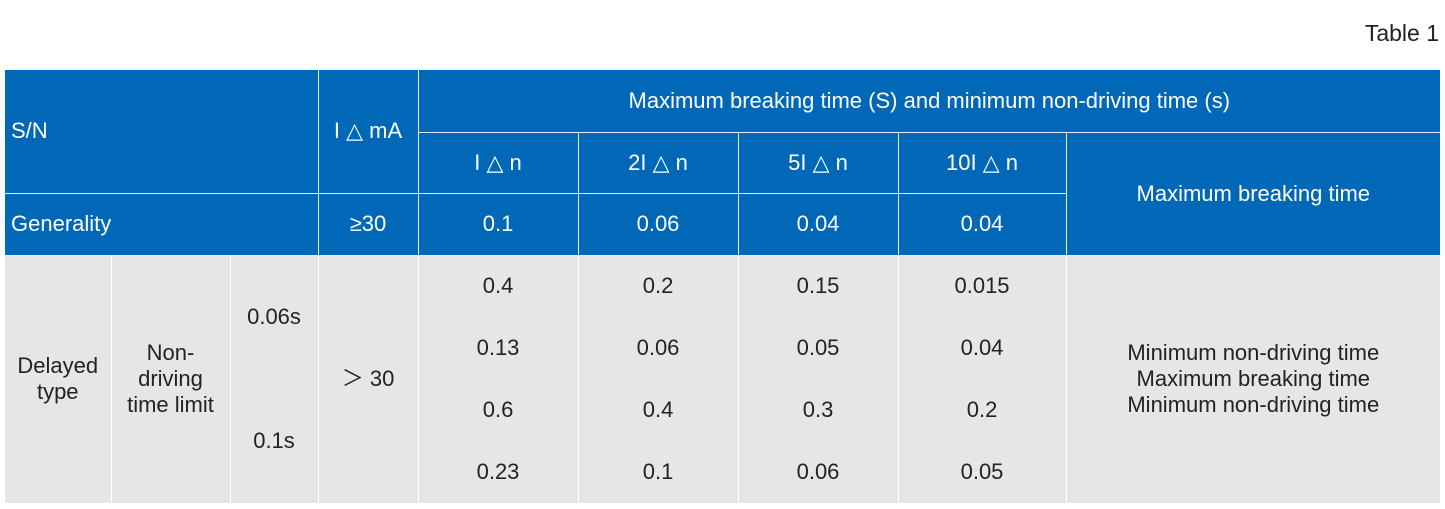 The width and height of the screenshot is (1445, 509). I want to click on generality-value-1x: 0.1, so click(498, 224).